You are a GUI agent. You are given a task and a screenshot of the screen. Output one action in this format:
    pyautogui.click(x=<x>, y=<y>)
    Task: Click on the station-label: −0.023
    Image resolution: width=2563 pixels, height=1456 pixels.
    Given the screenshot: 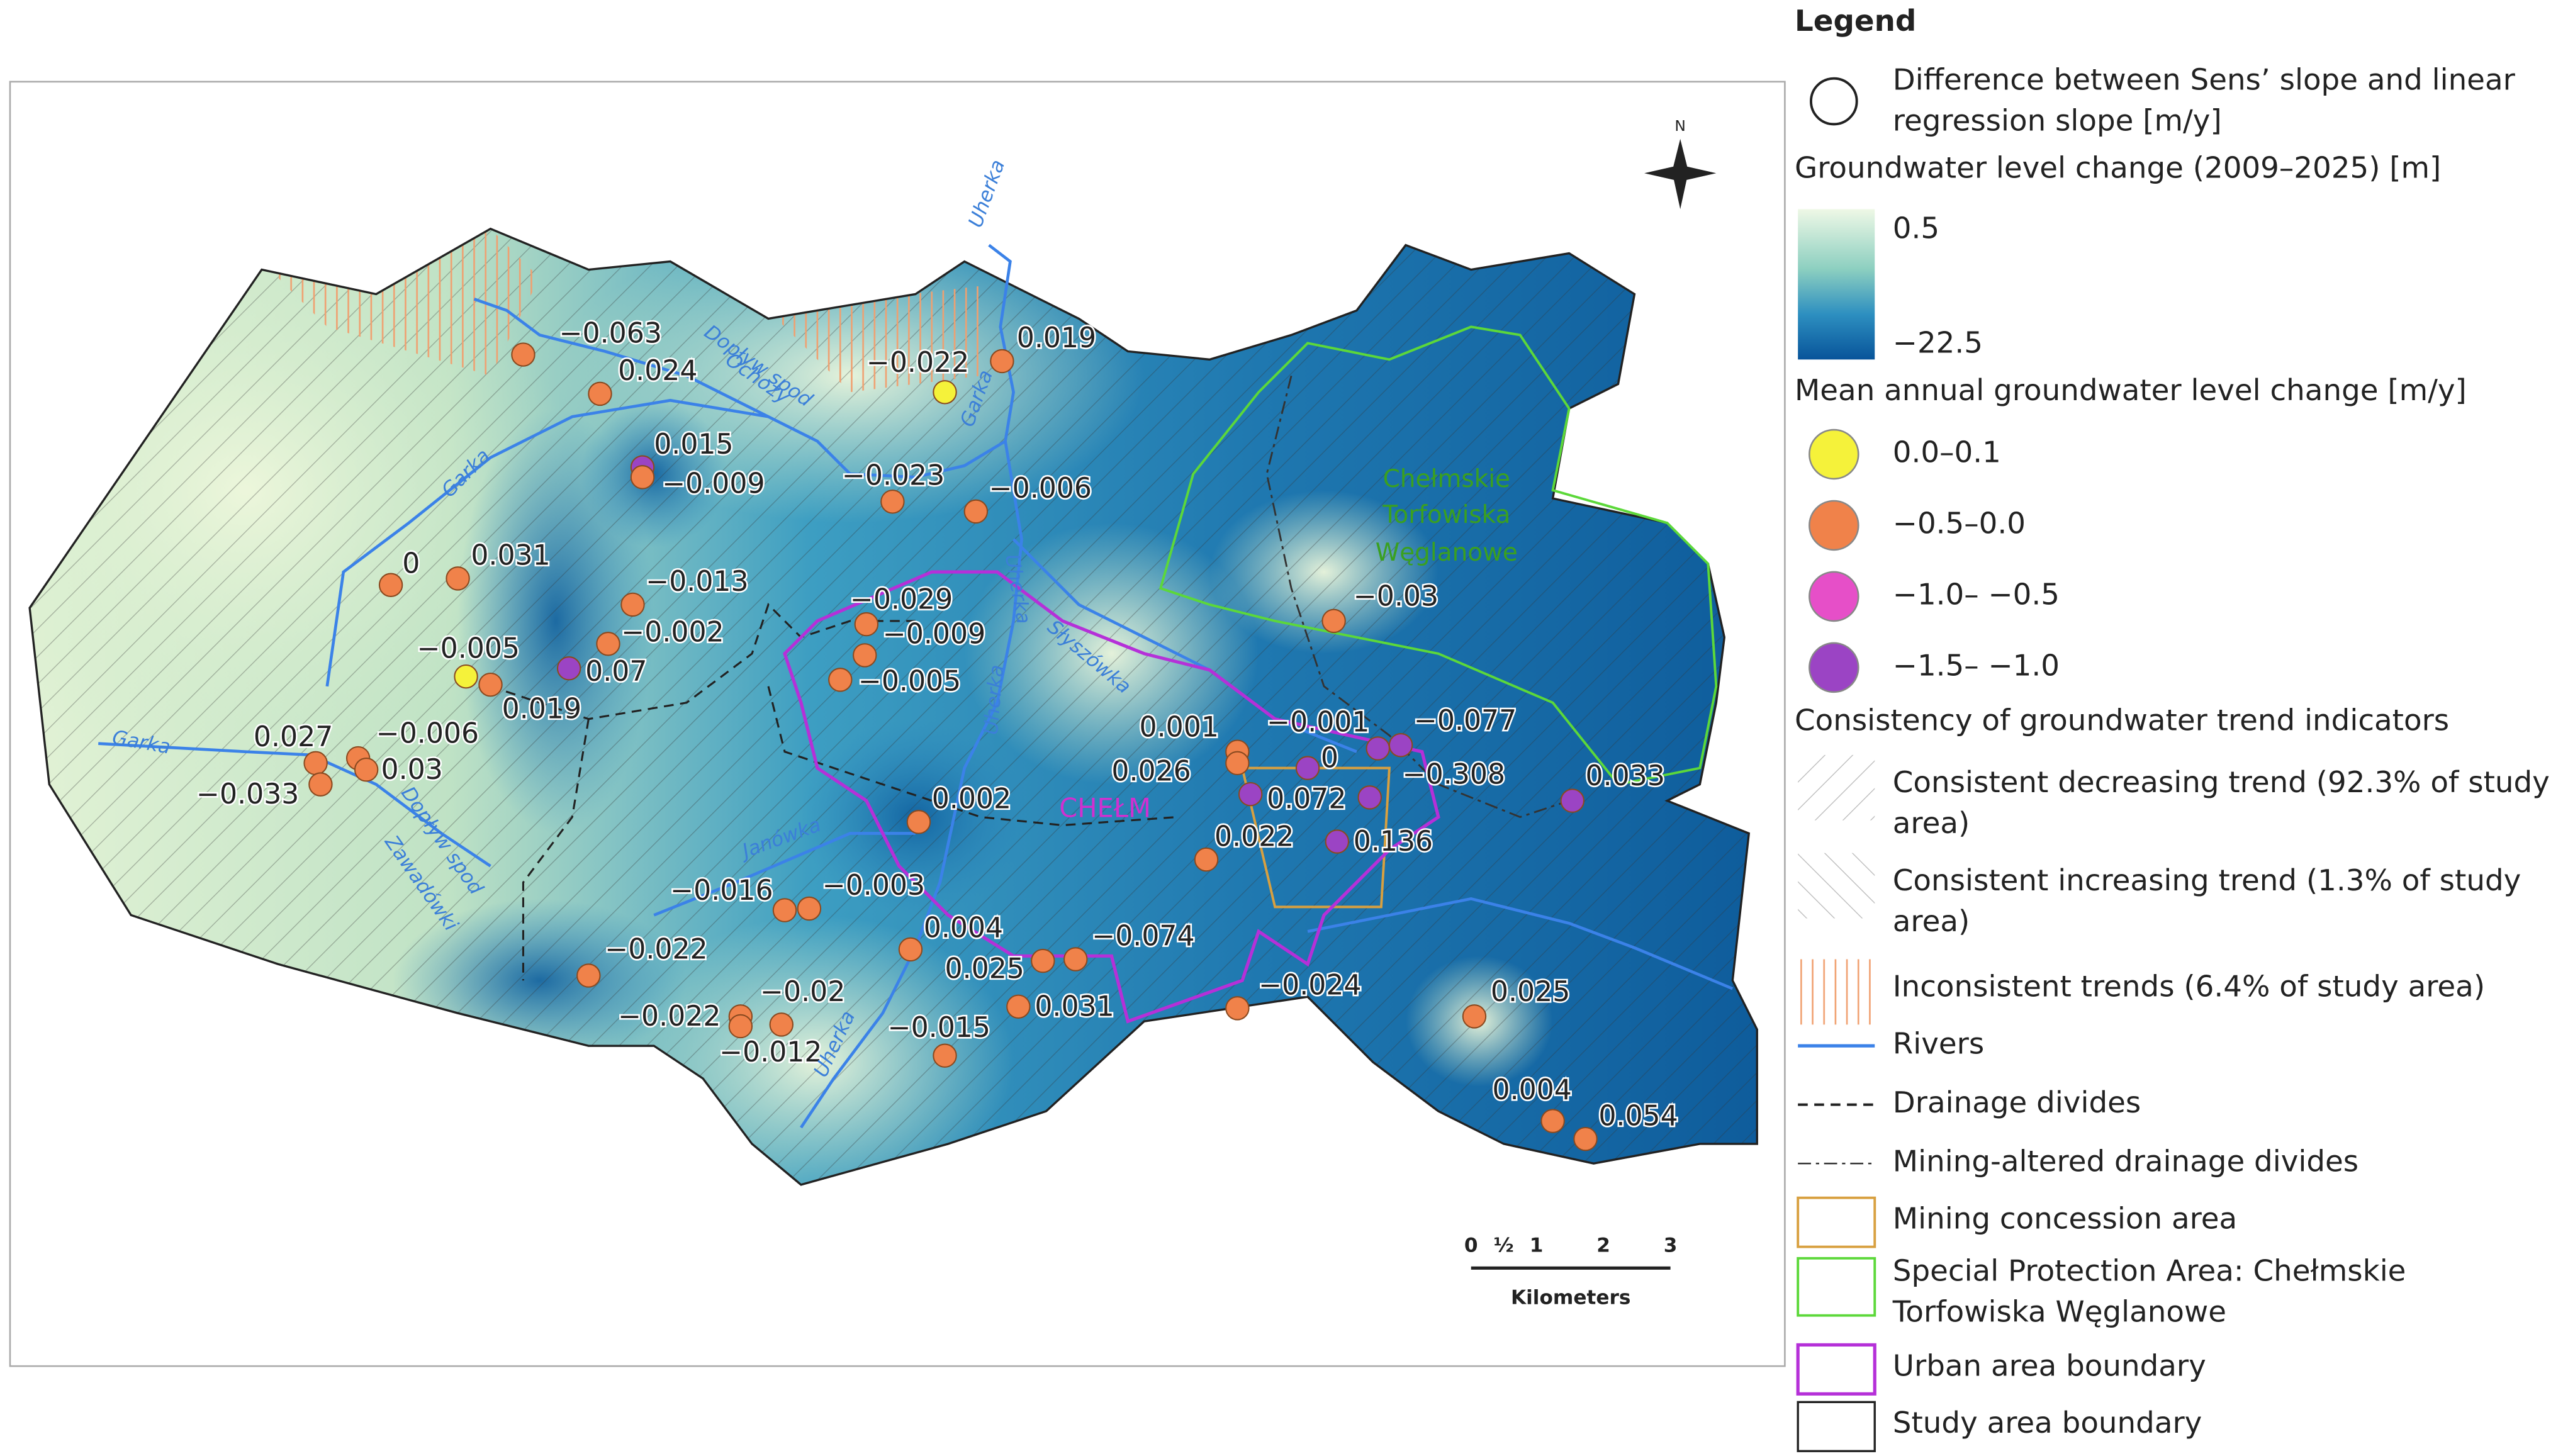 What is the action you would take?
    pyautogui.click(x=893, y=475)
    